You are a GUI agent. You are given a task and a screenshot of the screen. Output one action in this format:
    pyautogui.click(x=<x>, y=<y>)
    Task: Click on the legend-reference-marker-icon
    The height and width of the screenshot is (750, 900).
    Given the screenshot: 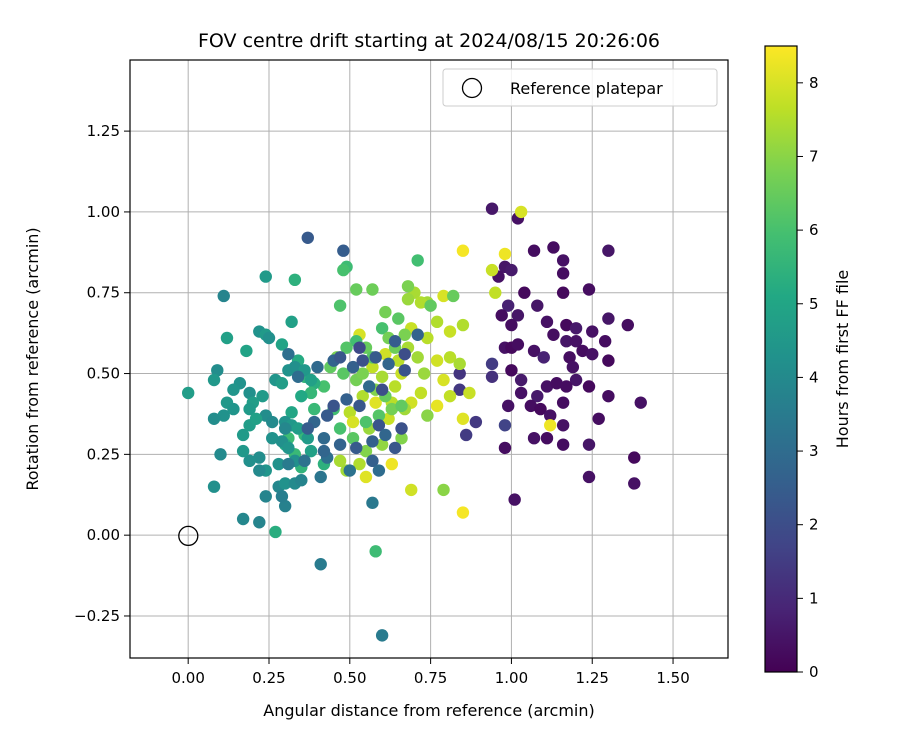 What is the action you would take?
    pyautogui.click(x=472, y=88)
    